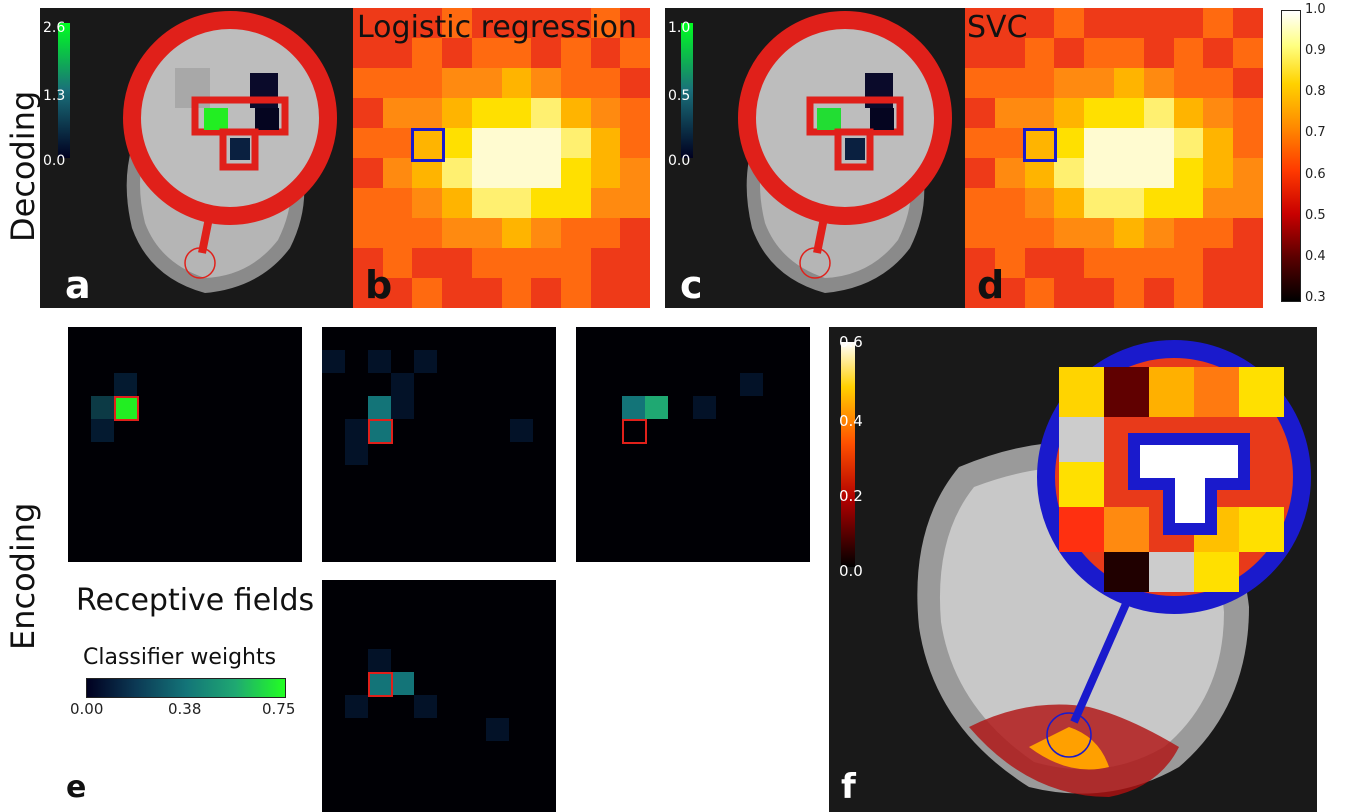 This screenshot has width=1347, height=812. What do you see at coordinates (497, 27) in the screenshot?
I see `panel-b-title: Logistic regression` at bounding box center [497, 27].